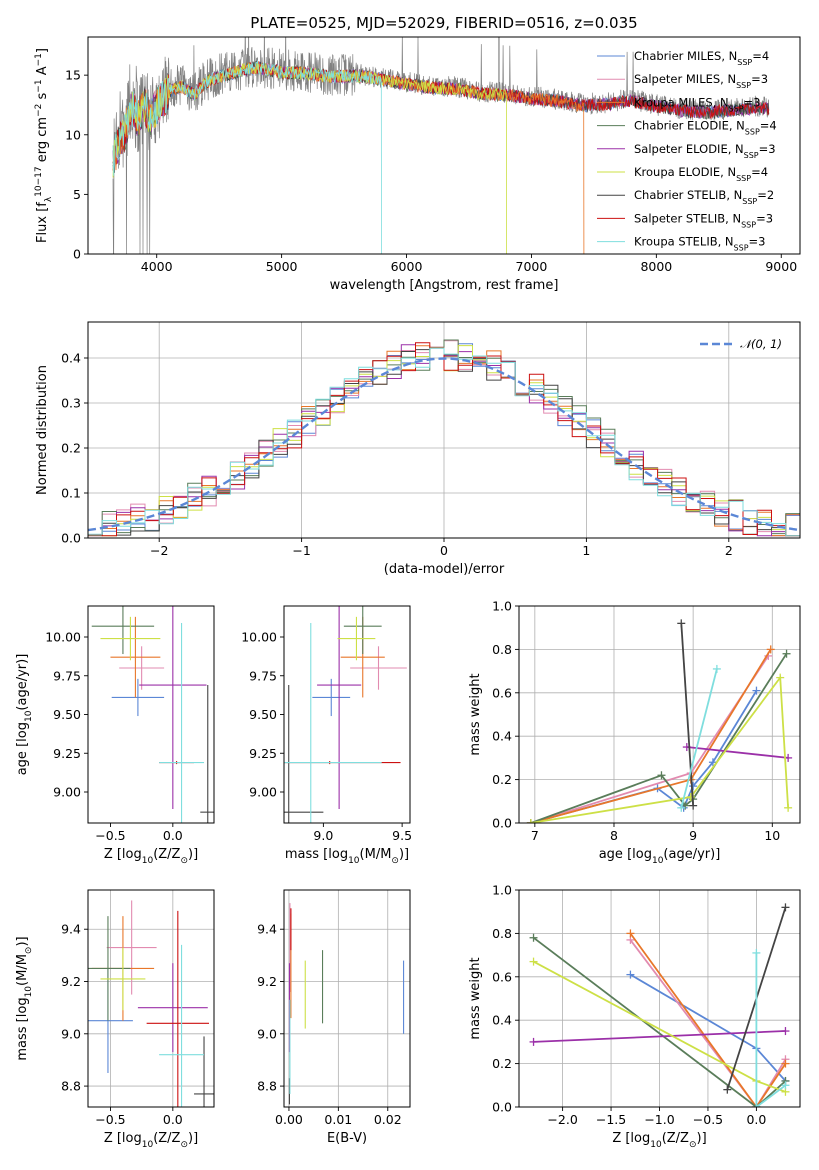 This screenshot has height=1170, width=819. Describe the element at coordinates (701, 58) in the screenshot. I see `legend-entry: Chabrier MILES, NSSP=4` at that location.